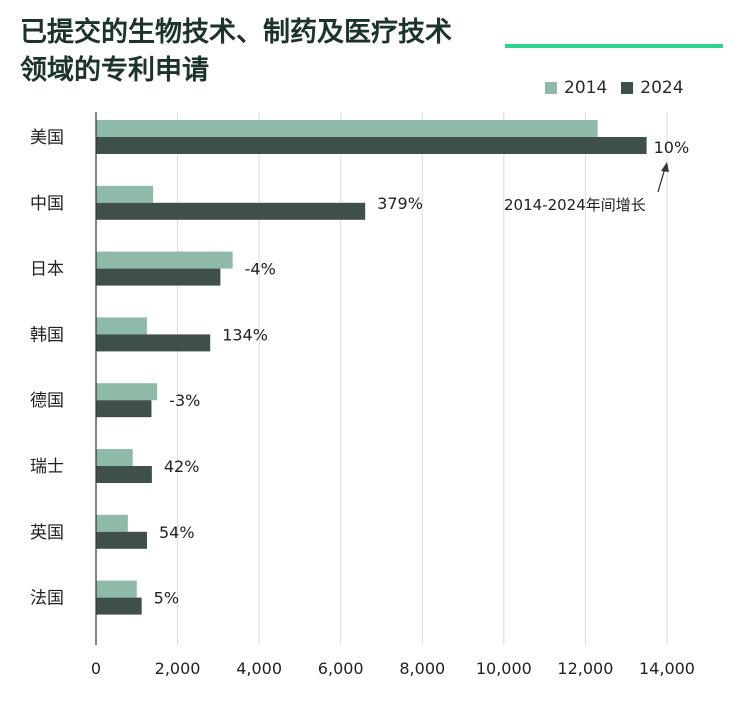 The image size is (740, 711). What do you see at coordinates (245, 334) in the screenshot?
I see `growth-label: 134%` at bounding box center [245, 334].